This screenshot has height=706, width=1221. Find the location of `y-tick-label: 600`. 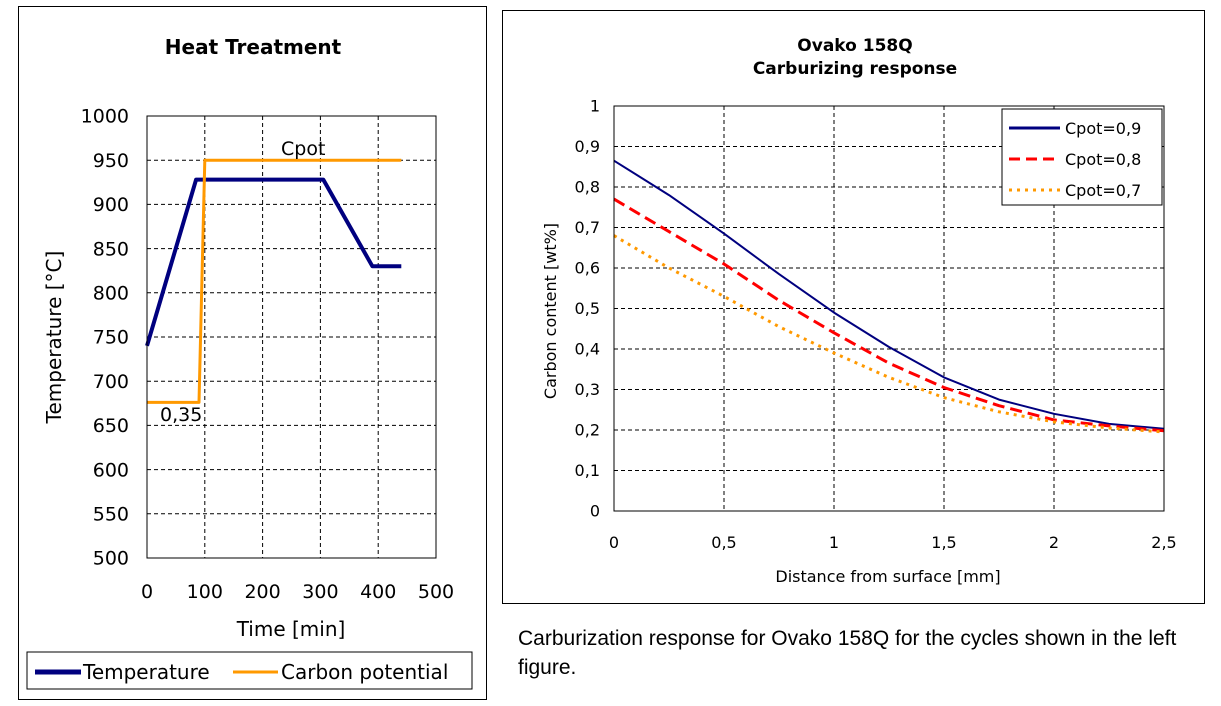

y-tick-label: 600 is located at coordinates (111, 470).